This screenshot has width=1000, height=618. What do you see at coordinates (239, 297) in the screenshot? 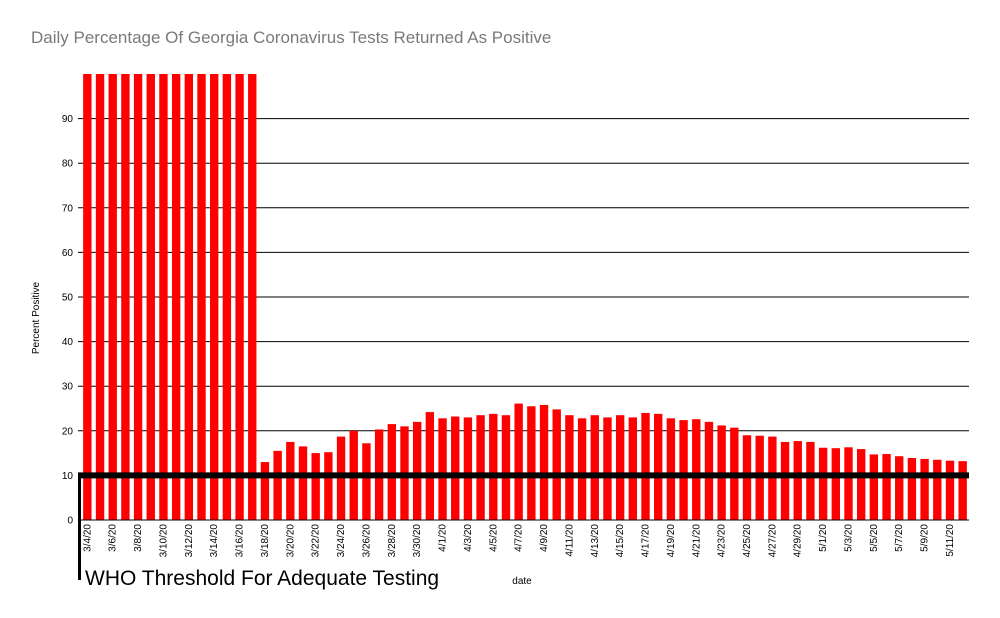
I see `bar-3/16/20` at bounding box center [239, 297].